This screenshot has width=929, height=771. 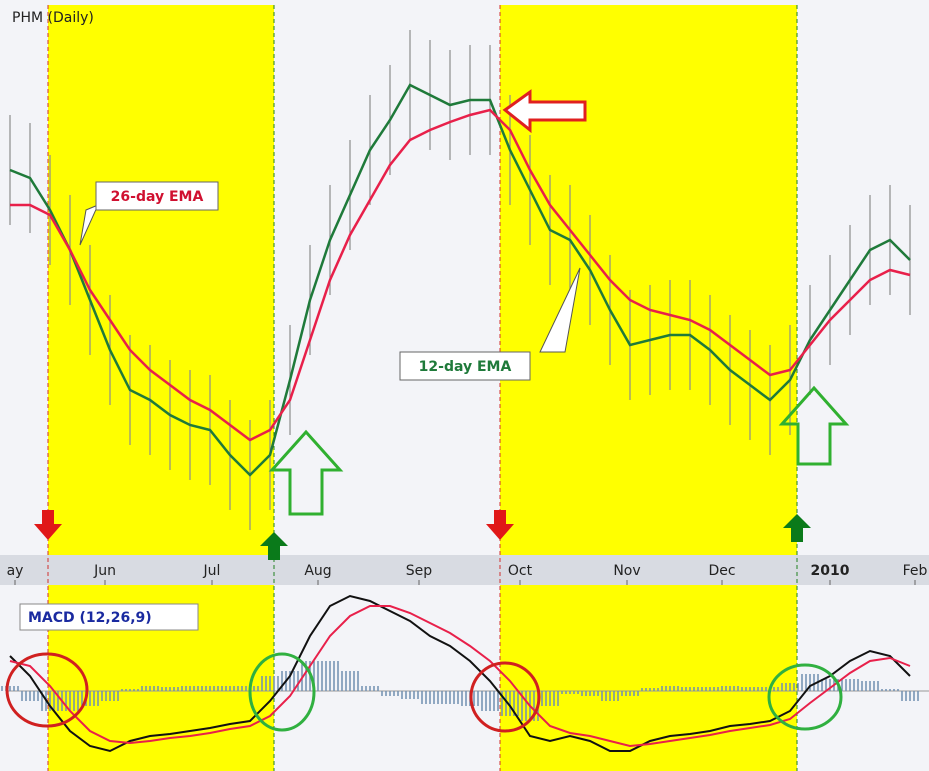 I want to click on macd-label-box, so click(x=109, y=617).